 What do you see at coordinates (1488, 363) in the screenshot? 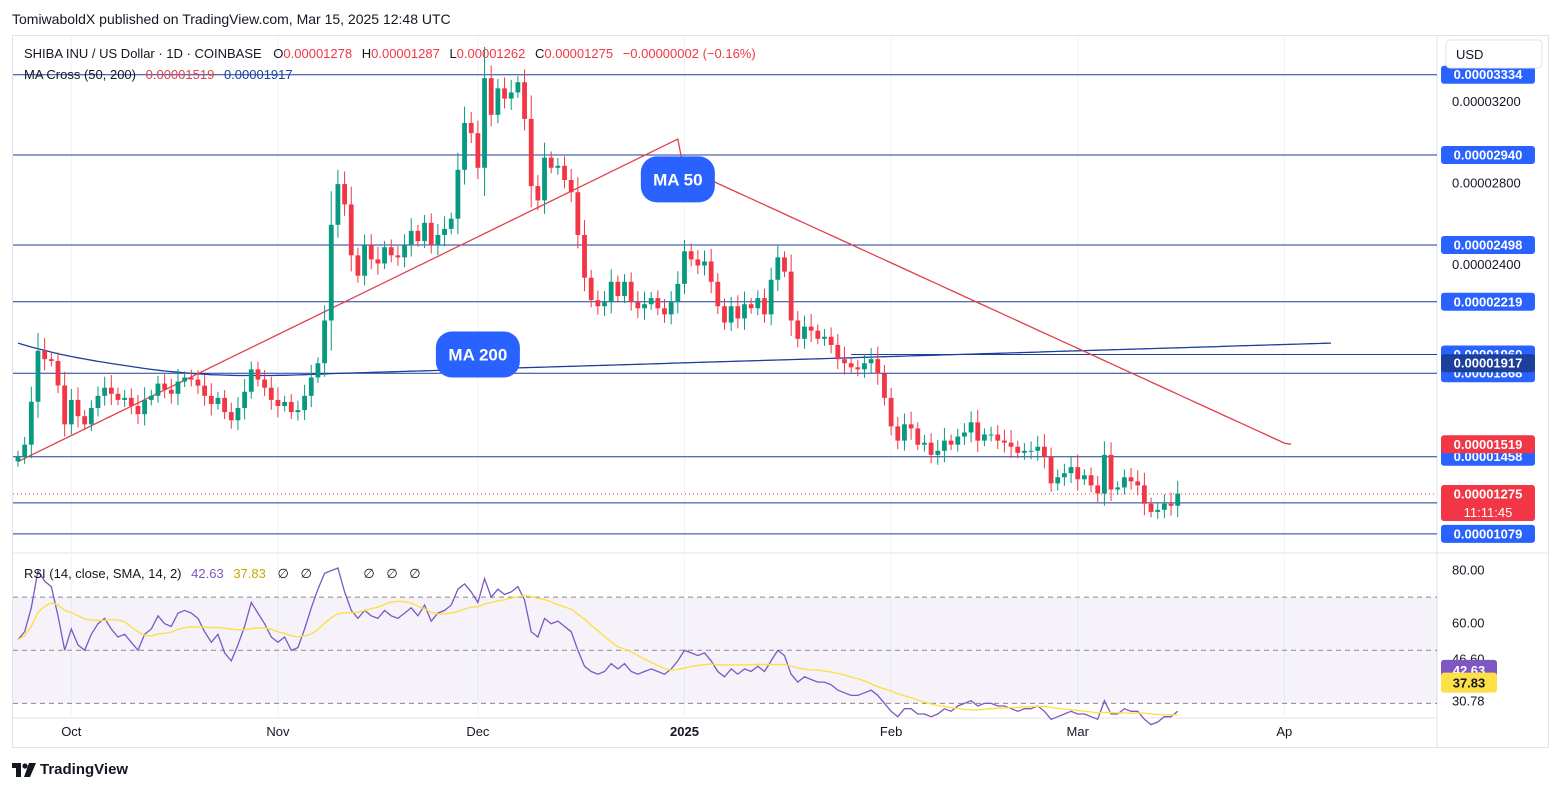
I see `extra-tag-1-bg` at bounding box center [1488, 363].